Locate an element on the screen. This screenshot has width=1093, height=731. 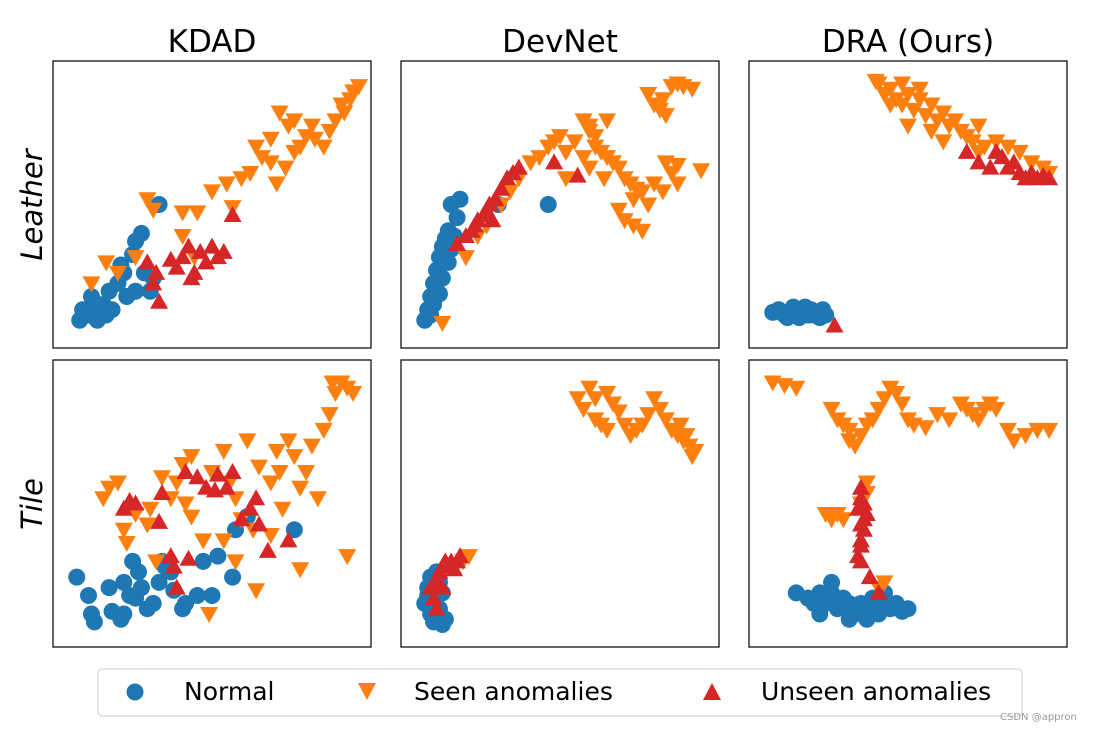
panel-tile-kdad is located at coordinates (212, 503).